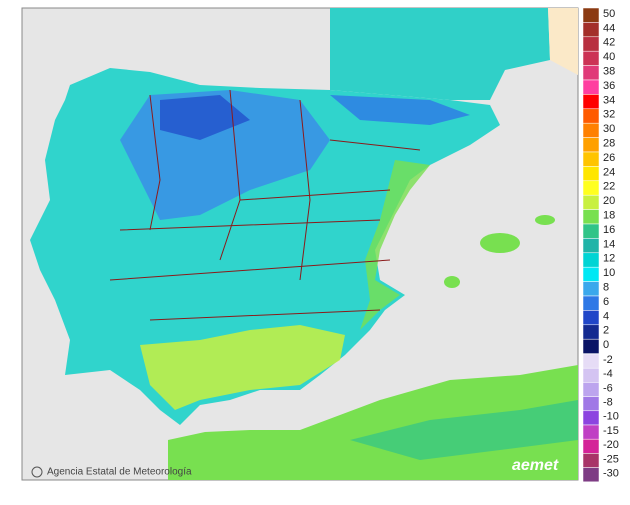 The height and width of the screenshot is (505, 630). I want to click on out-of-domain, so click(563, 41).